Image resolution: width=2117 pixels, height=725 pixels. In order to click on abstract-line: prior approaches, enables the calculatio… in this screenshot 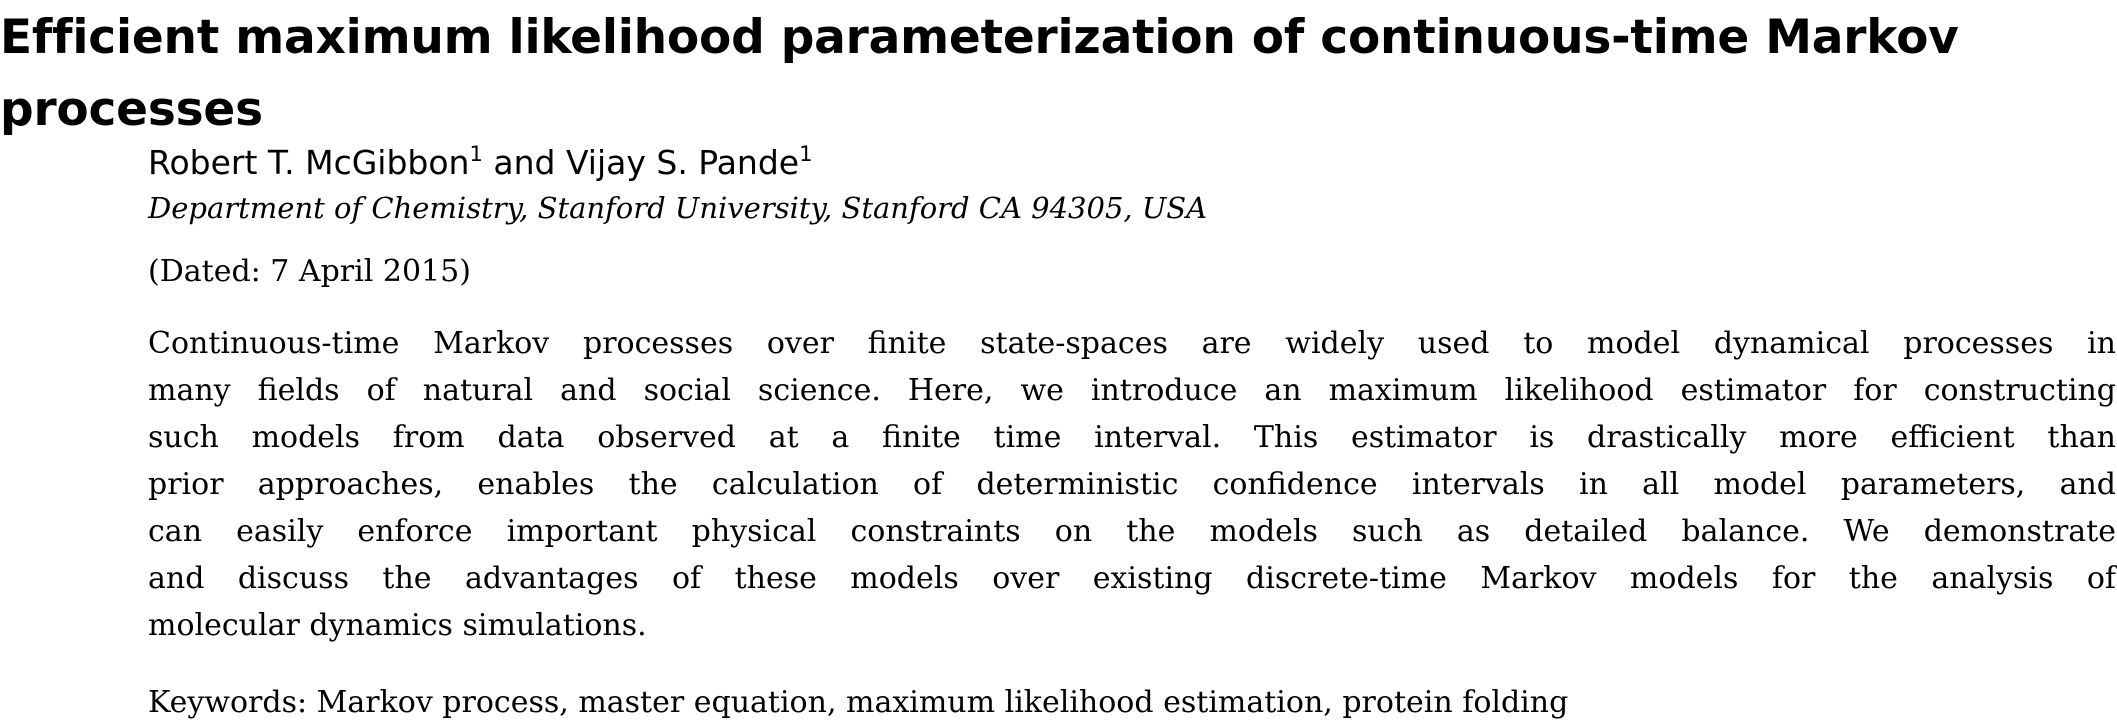, I will do `click(1132, 484)`.